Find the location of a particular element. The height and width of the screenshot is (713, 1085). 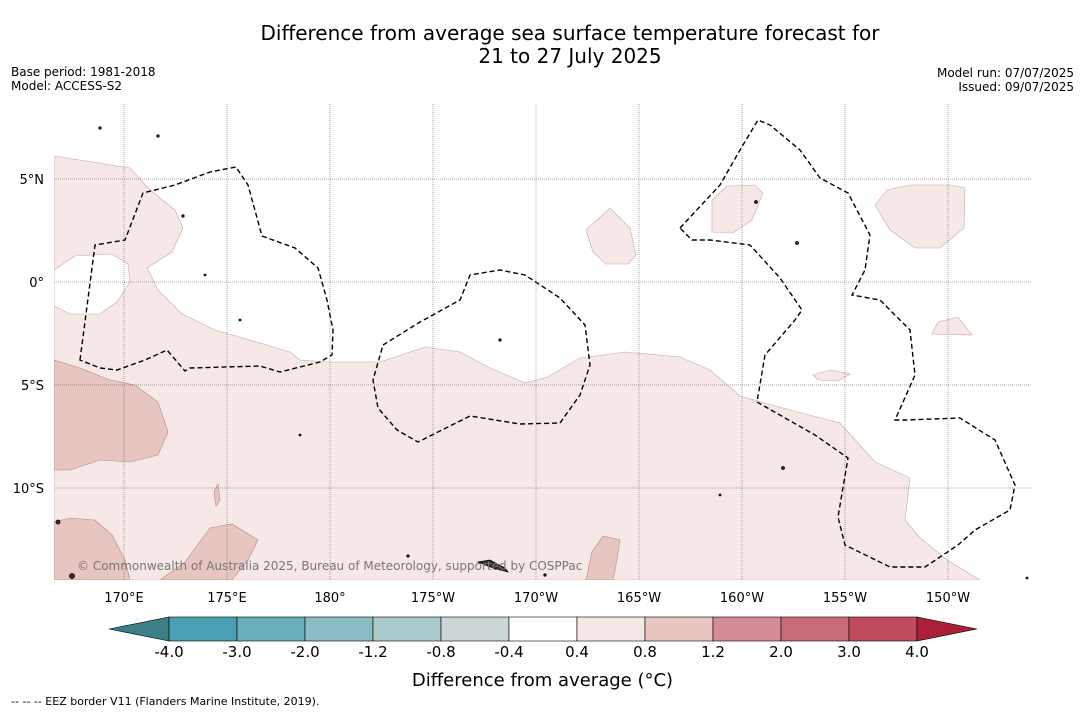

colorbar-tick-label: -0.8 is located at coordinates (441, 652).